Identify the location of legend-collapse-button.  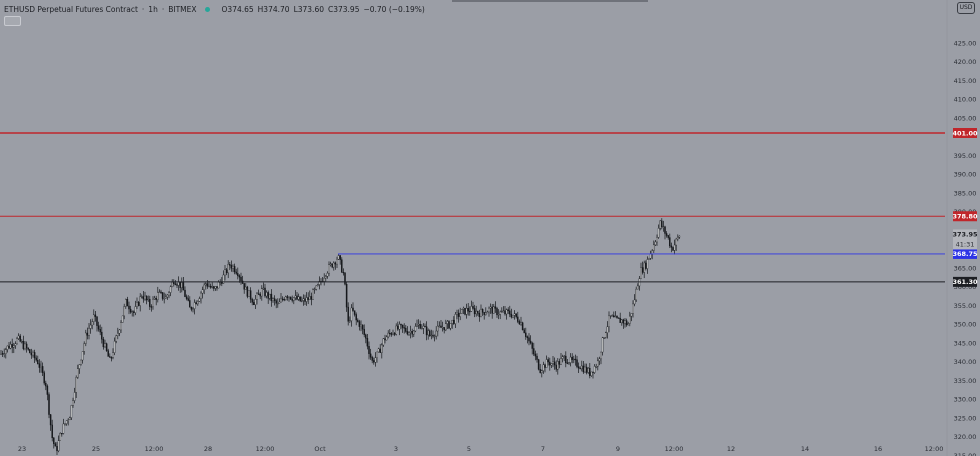
(12, 21).